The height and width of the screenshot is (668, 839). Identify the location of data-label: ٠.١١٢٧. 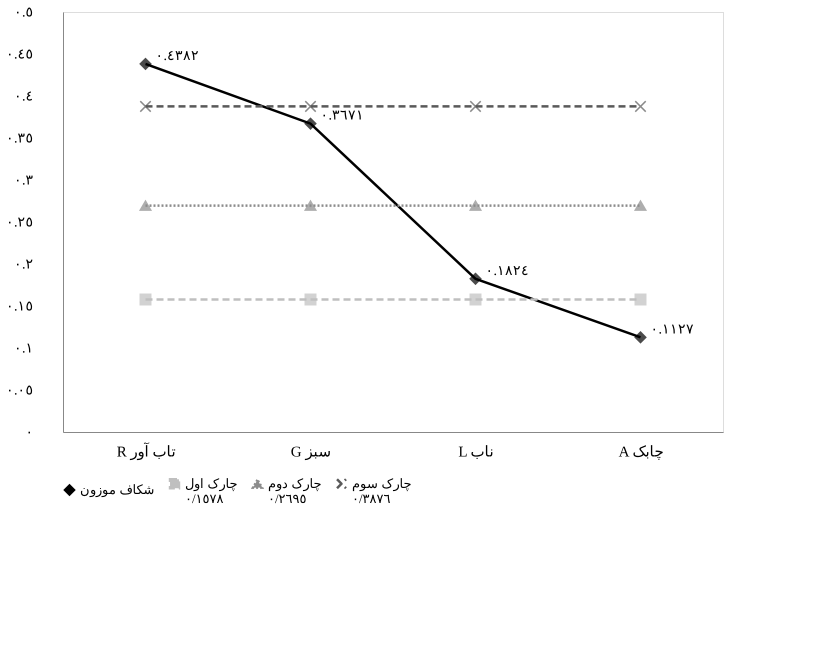
(672, 330).